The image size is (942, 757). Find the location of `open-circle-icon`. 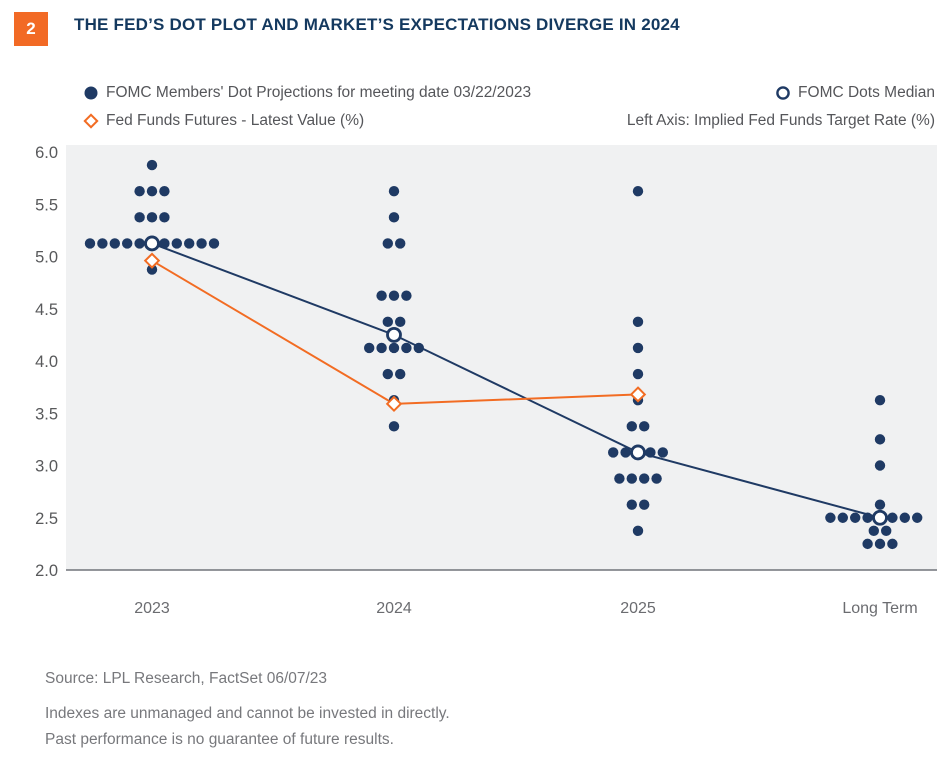

open-circle-icon is located at coordinates (783, 93).